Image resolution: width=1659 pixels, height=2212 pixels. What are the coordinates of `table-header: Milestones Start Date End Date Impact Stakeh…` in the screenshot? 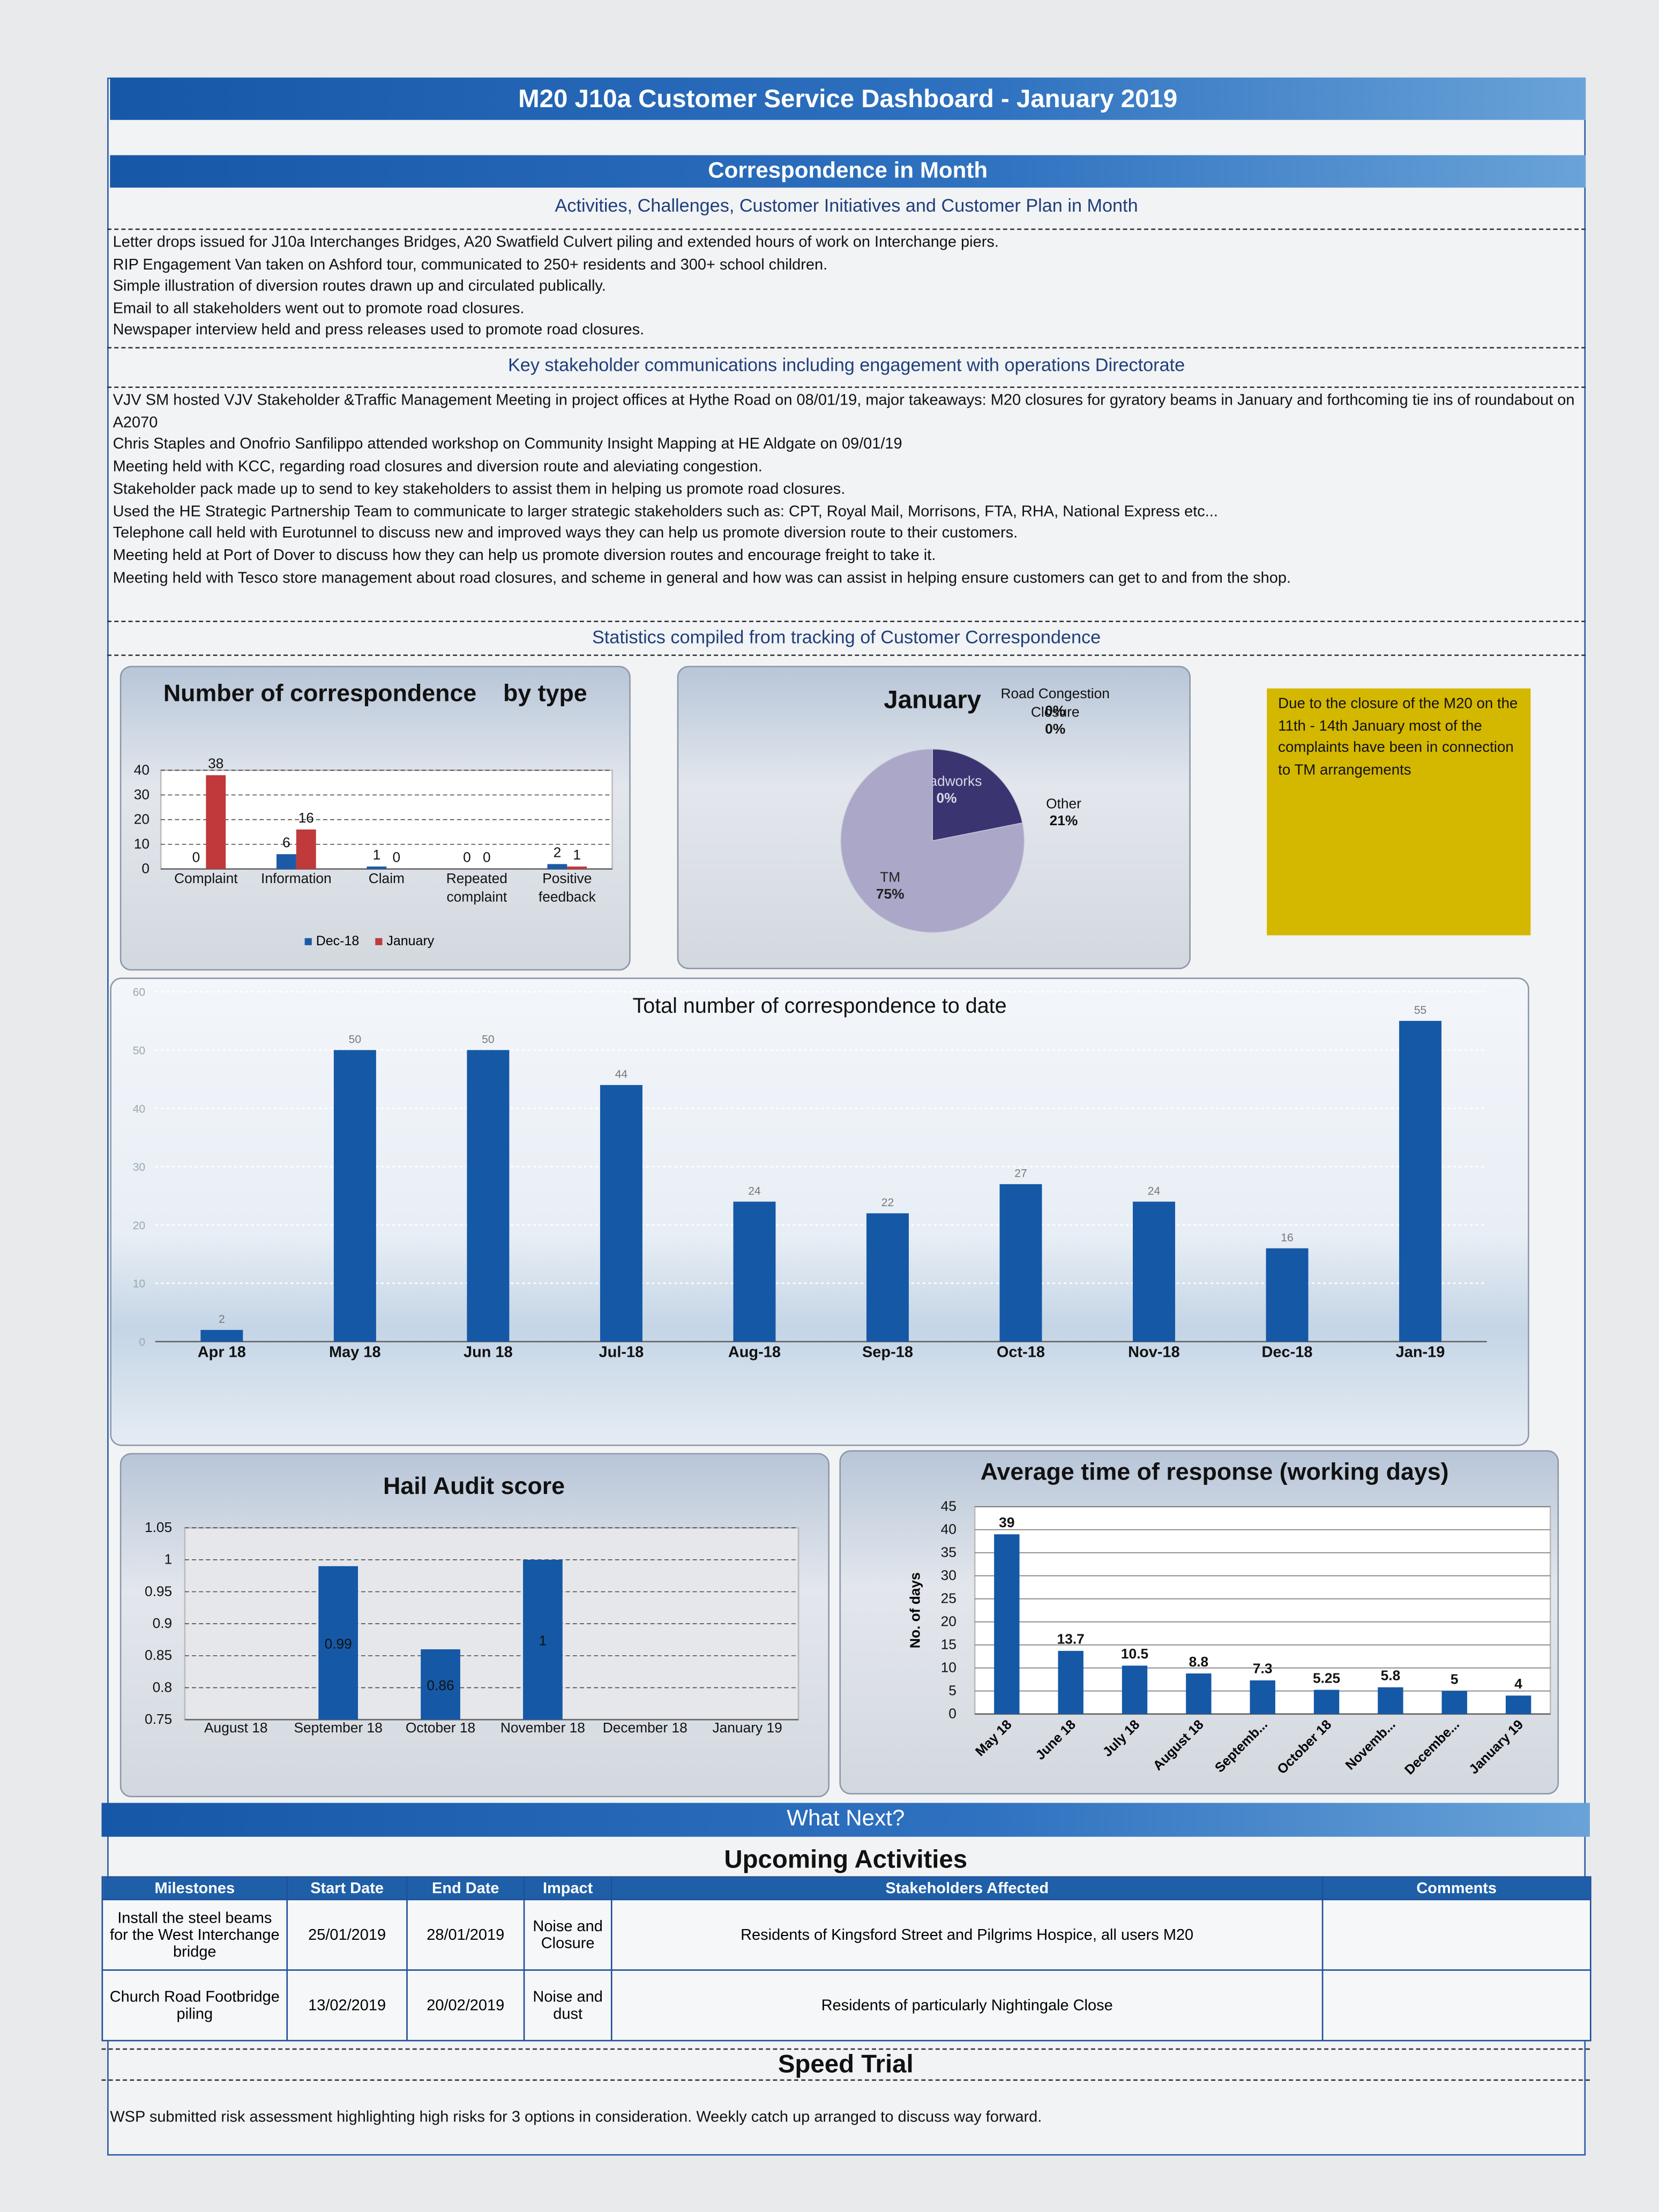 It's located at (846, 1888).